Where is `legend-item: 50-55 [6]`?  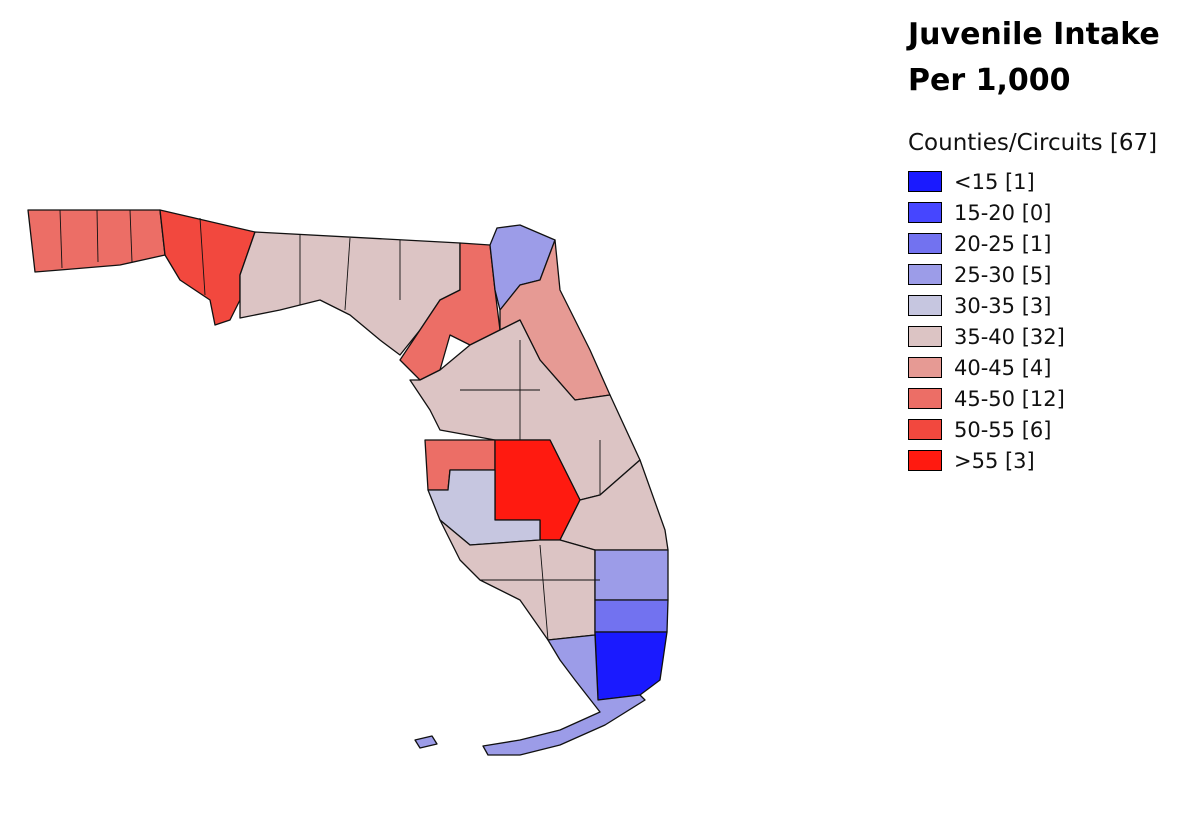 legend-item: 50-55 [6] is located at coordinates (1053, 429).